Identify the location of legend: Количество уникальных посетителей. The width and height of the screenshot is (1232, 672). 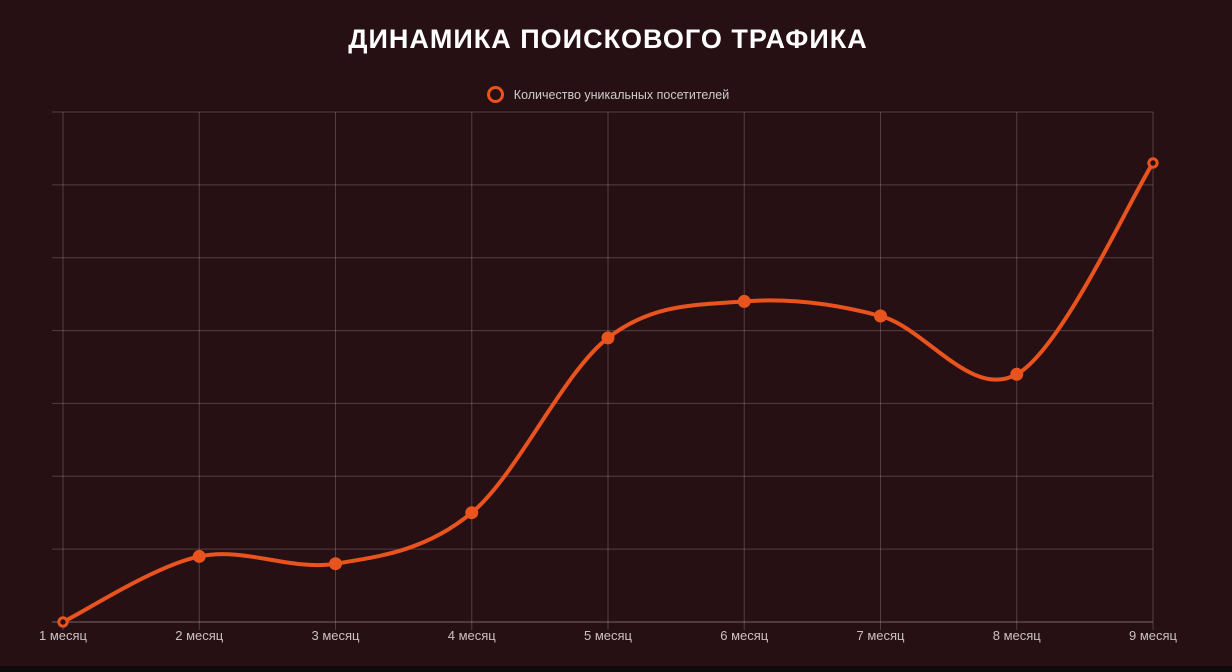
(608, 94).